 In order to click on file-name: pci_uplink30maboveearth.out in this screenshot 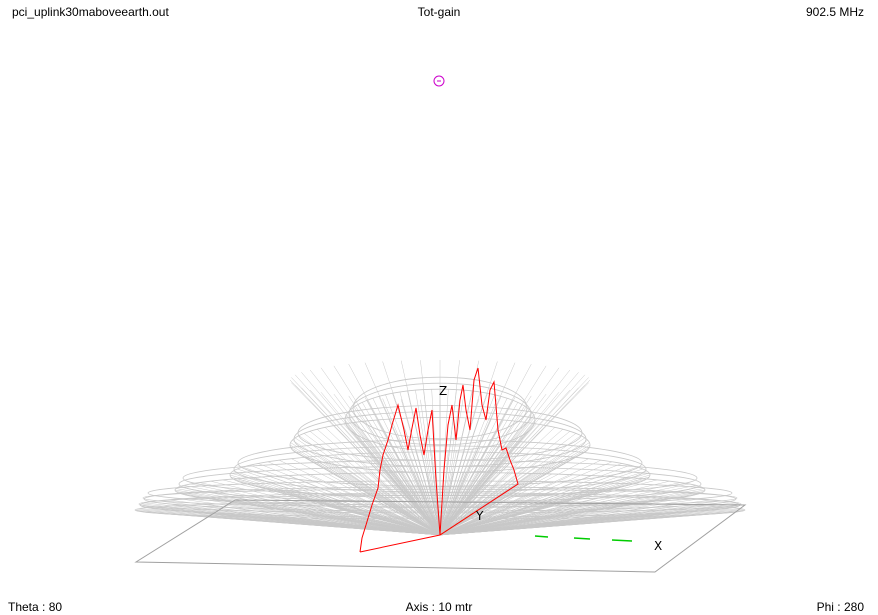, I will do `click(90, 12)`.